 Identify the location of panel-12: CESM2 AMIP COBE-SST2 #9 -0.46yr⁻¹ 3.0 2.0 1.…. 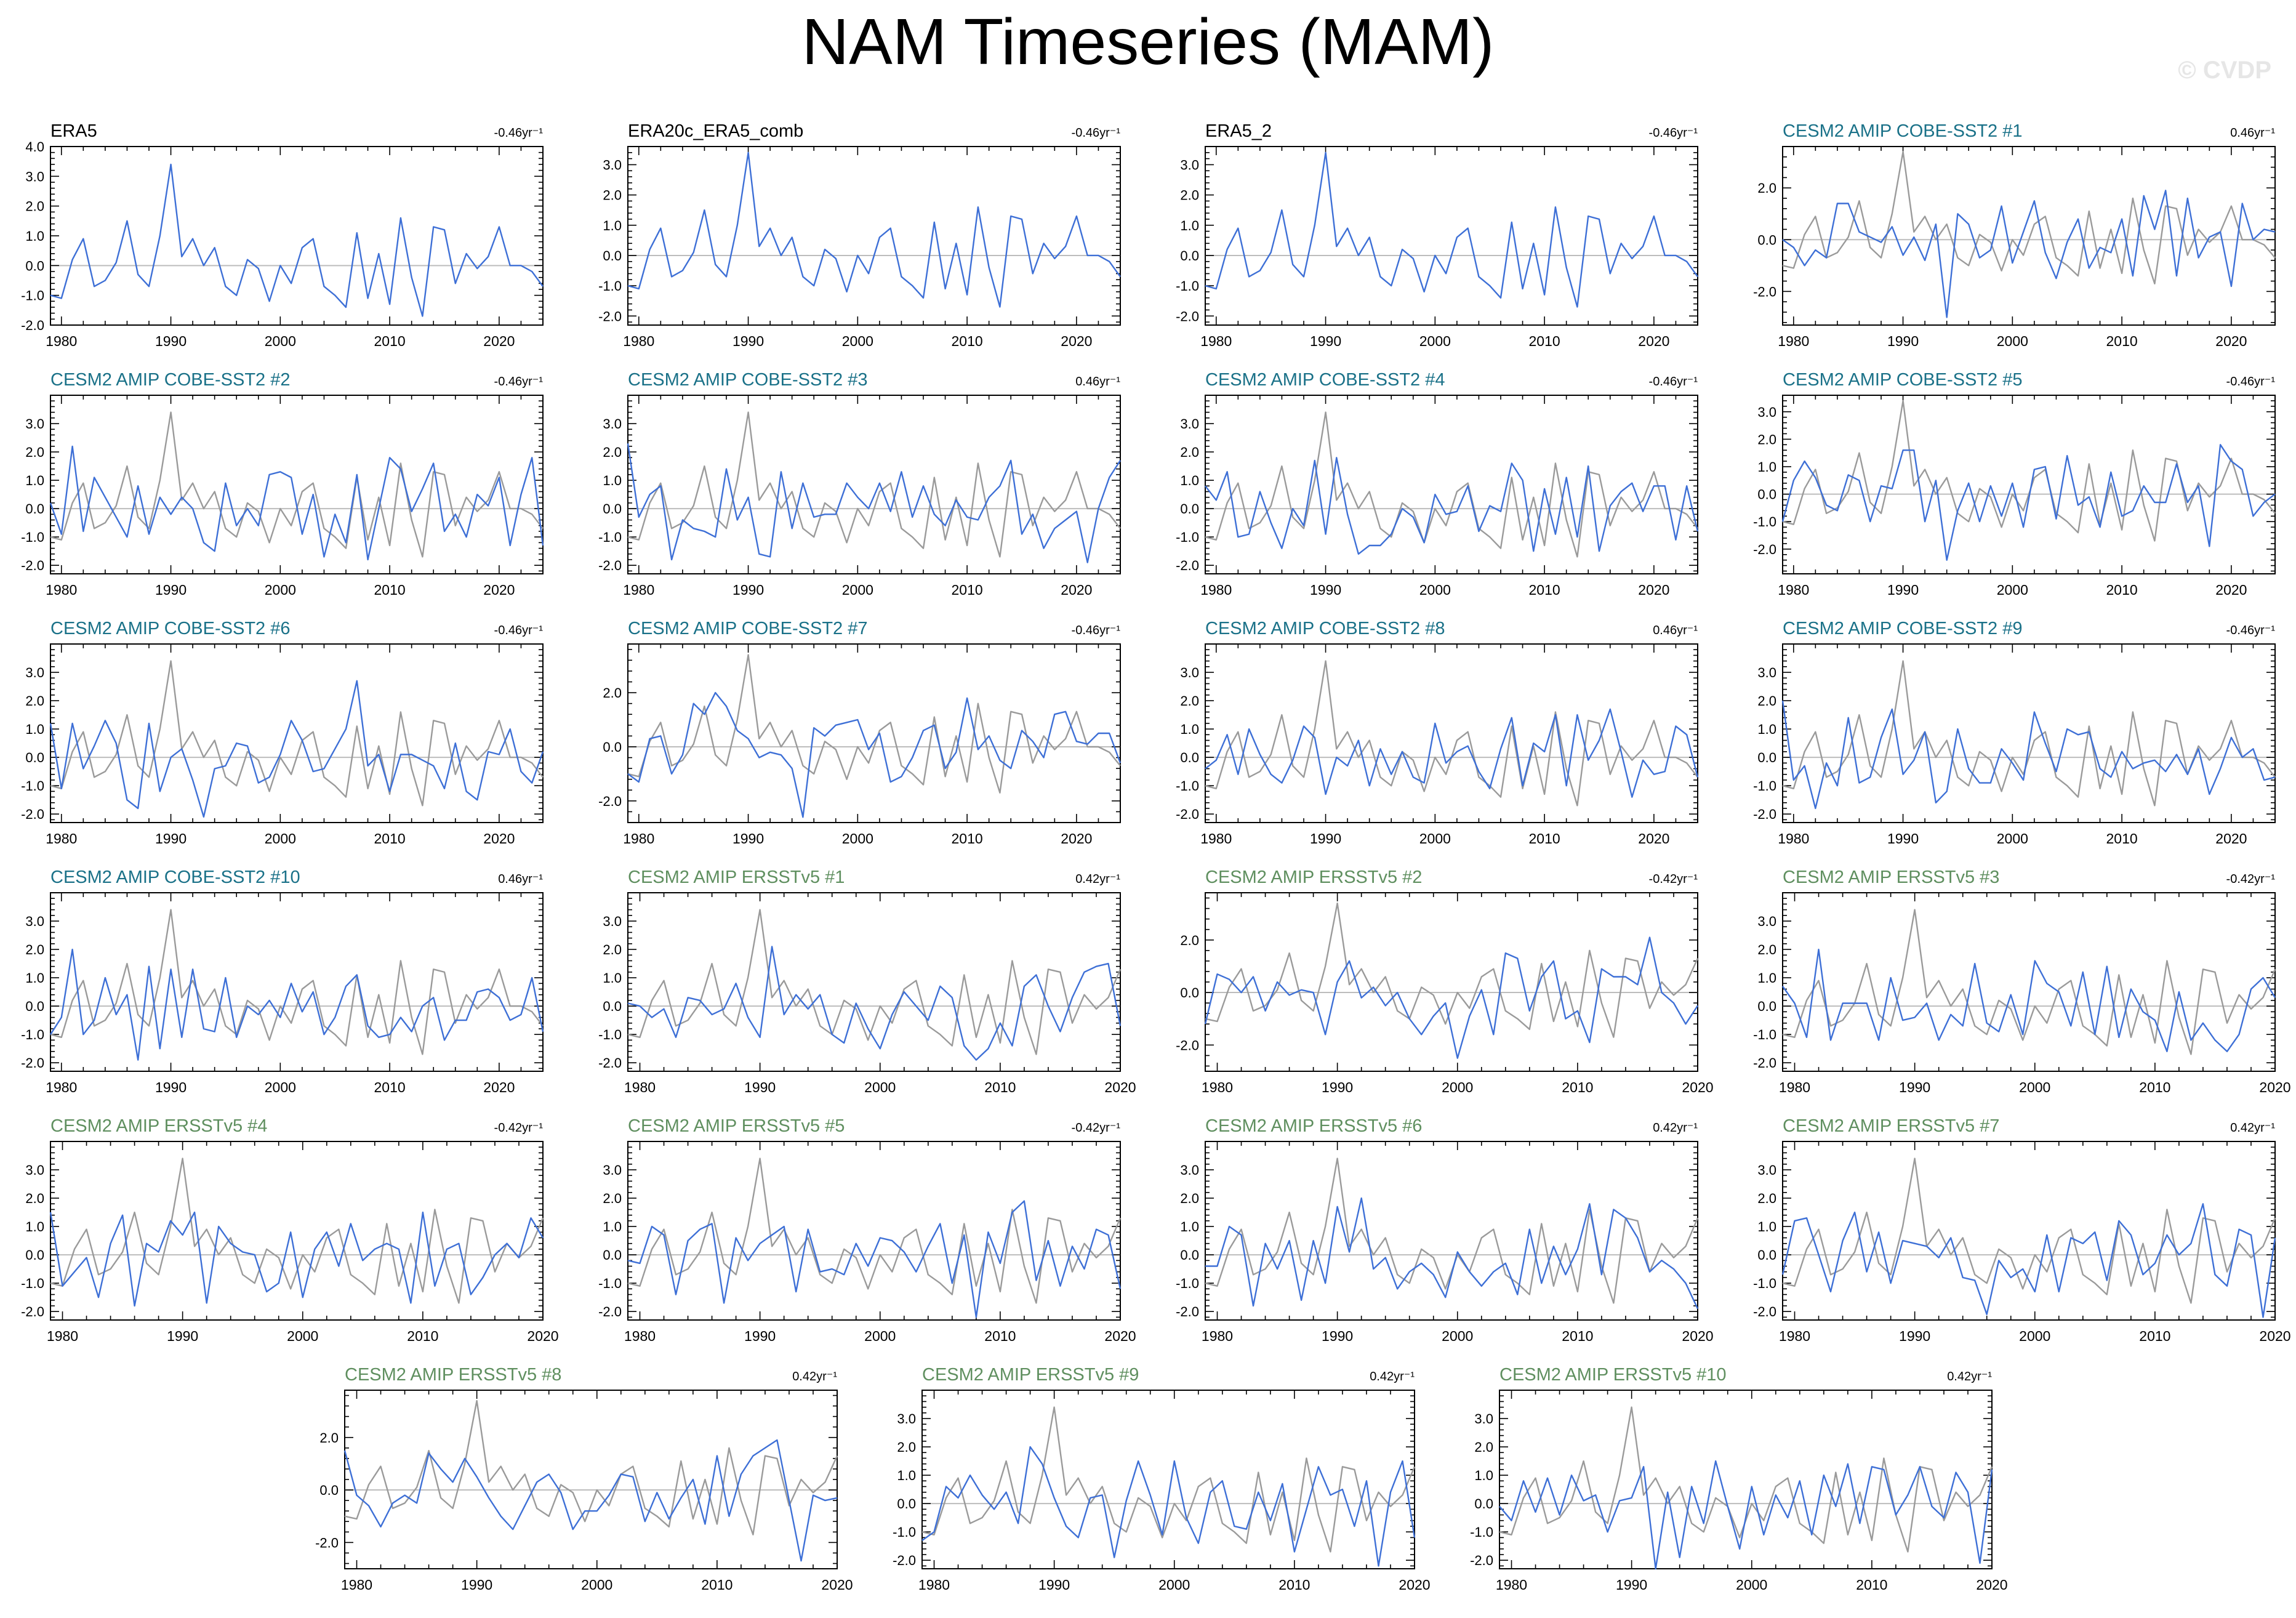
(2014, 733).